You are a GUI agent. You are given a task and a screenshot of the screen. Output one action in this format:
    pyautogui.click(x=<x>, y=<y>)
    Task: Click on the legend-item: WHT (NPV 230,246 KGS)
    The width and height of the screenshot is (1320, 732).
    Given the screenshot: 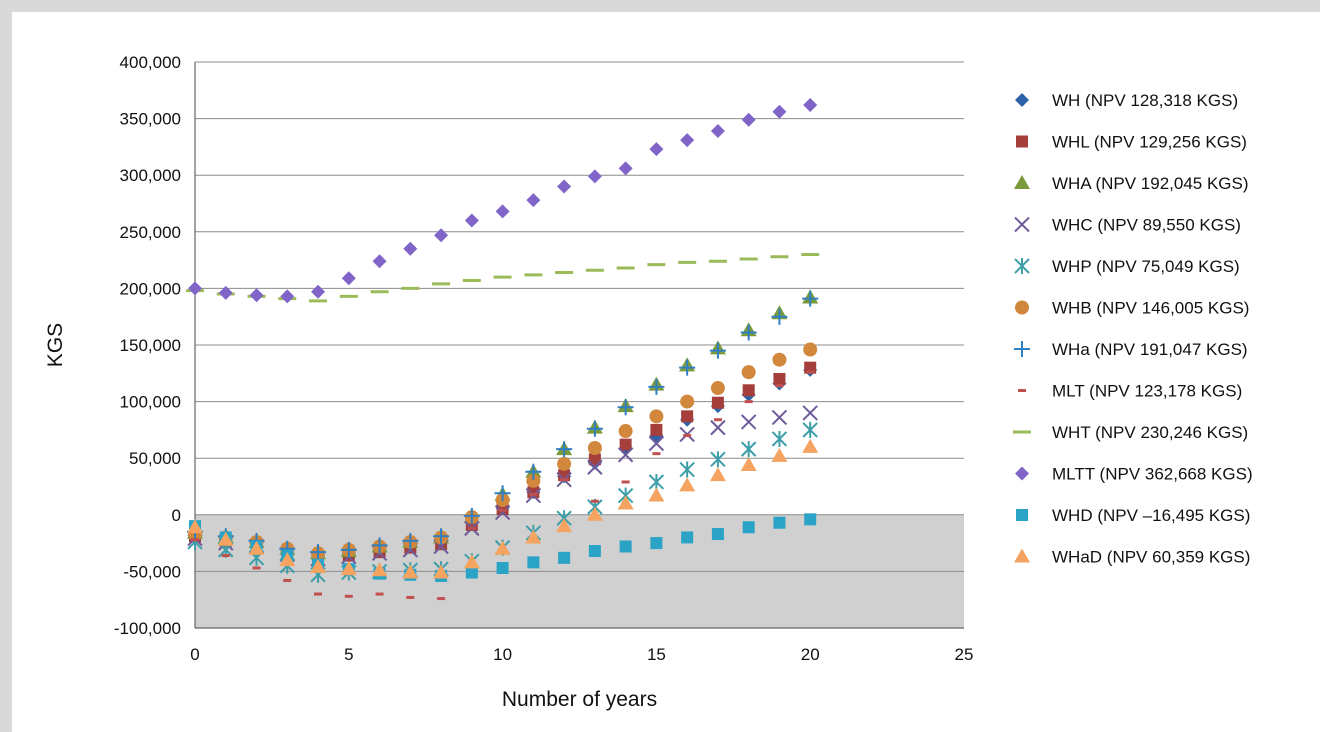 What is the action you would take?
    pyautogui.click(x=1130, y=432)
    